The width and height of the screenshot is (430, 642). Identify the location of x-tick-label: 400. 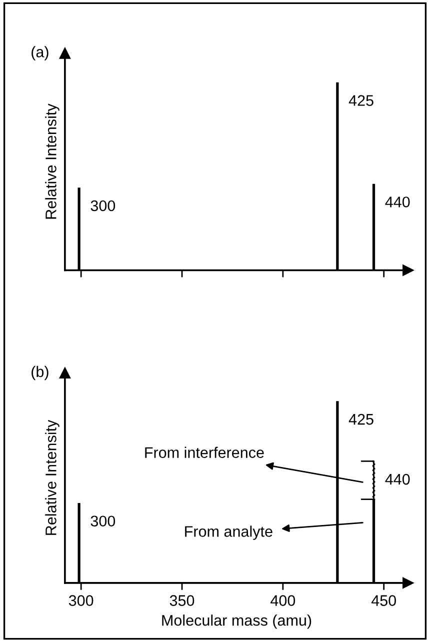
(283, 600).